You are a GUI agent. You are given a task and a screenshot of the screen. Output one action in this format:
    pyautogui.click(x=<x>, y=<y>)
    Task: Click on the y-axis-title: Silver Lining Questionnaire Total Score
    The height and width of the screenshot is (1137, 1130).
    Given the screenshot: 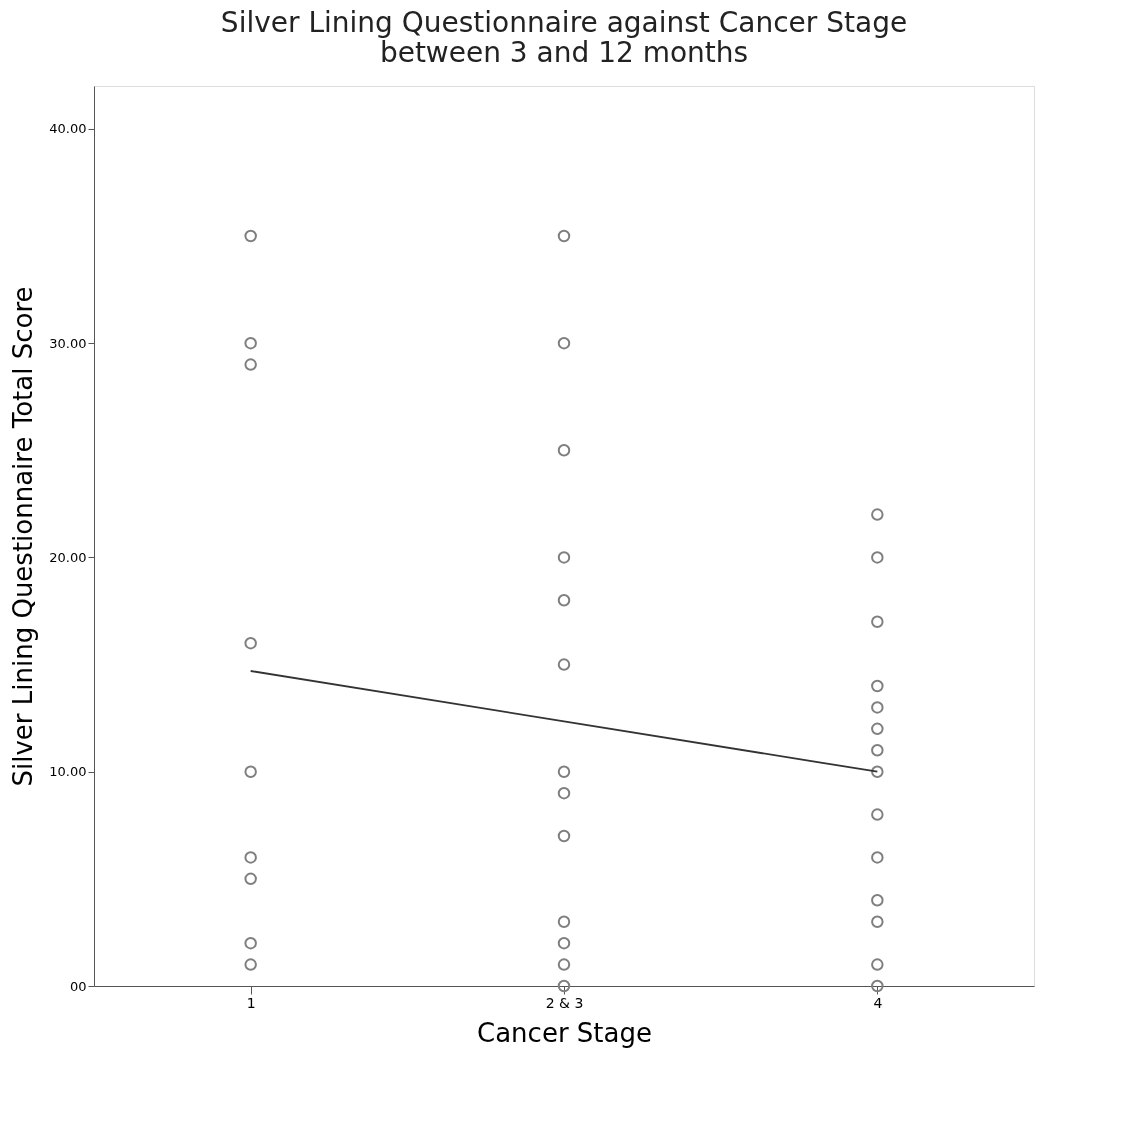 What is the action you would take?
    pyautogui.click(x=23, y=536)
    